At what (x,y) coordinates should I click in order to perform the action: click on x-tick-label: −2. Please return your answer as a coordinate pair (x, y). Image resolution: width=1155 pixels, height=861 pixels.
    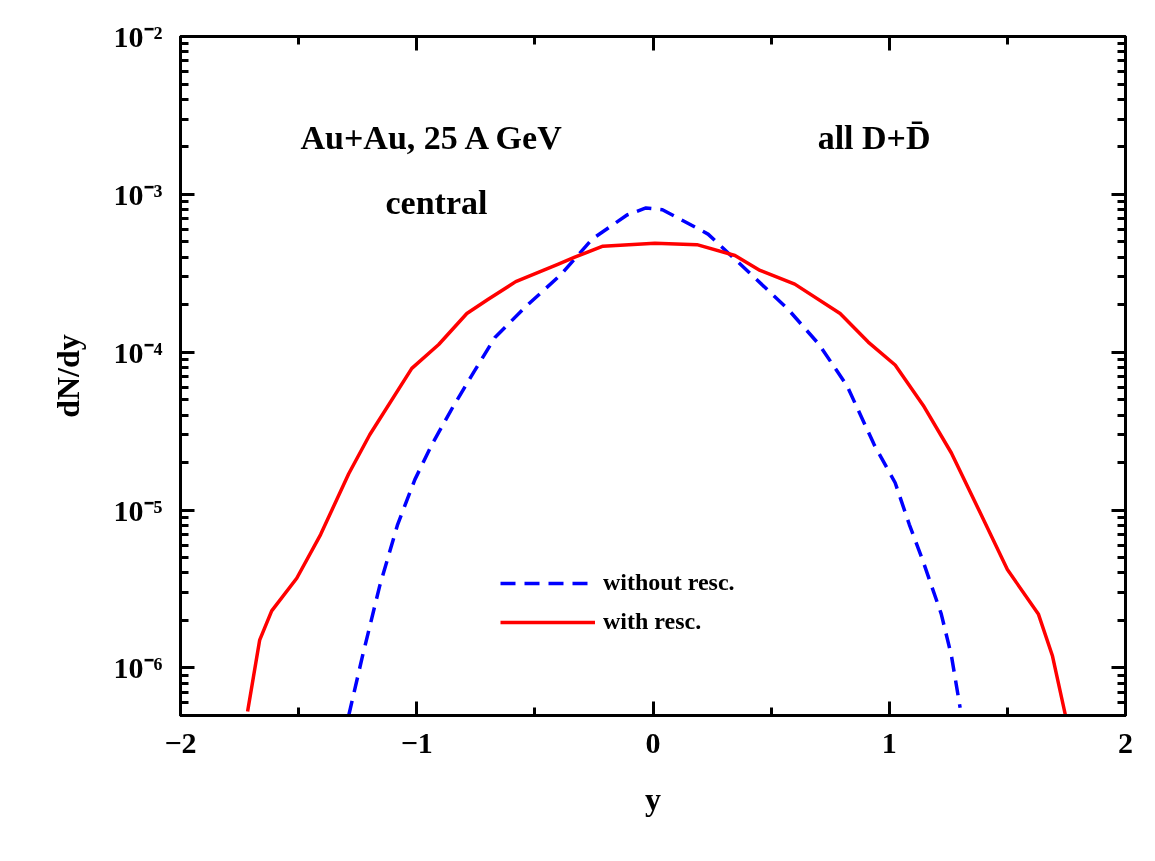
    Looking at the image, I should click on (180, 742).